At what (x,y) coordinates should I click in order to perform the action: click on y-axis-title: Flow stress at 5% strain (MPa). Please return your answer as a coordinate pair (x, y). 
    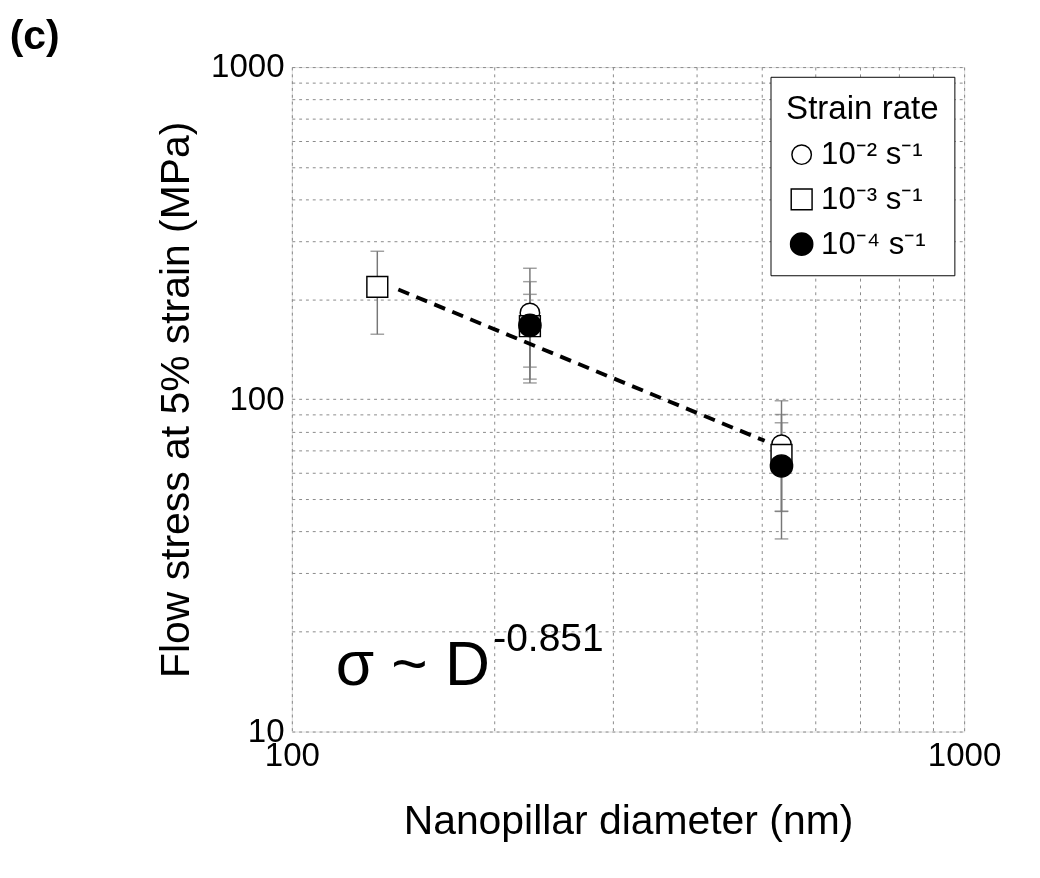
    Looking at the image, I should click on (174, 399).